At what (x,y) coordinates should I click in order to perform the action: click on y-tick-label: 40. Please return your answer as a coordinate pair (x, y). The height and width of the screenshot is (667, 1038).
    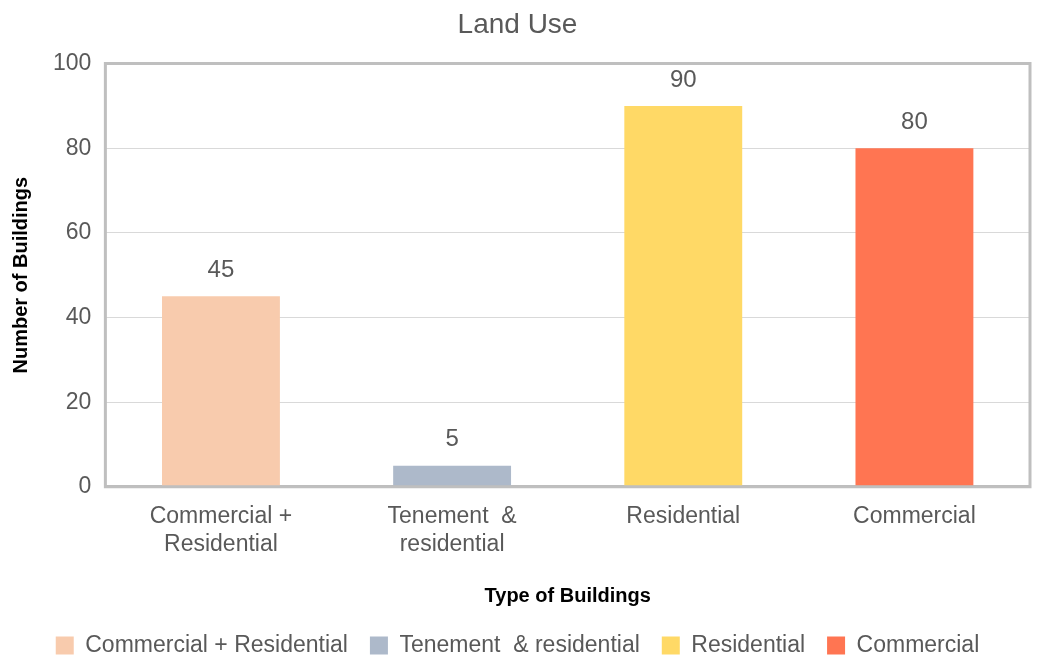
    Looking at the image, I should click on (78, 315).